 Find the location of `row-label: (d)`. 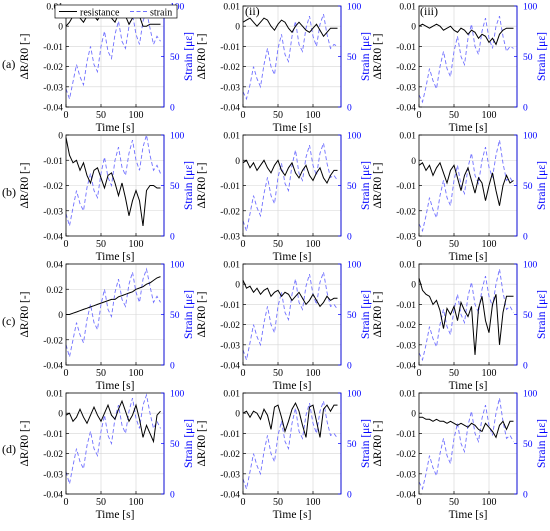

row-label: (d) is located at coordinates (9, 449).